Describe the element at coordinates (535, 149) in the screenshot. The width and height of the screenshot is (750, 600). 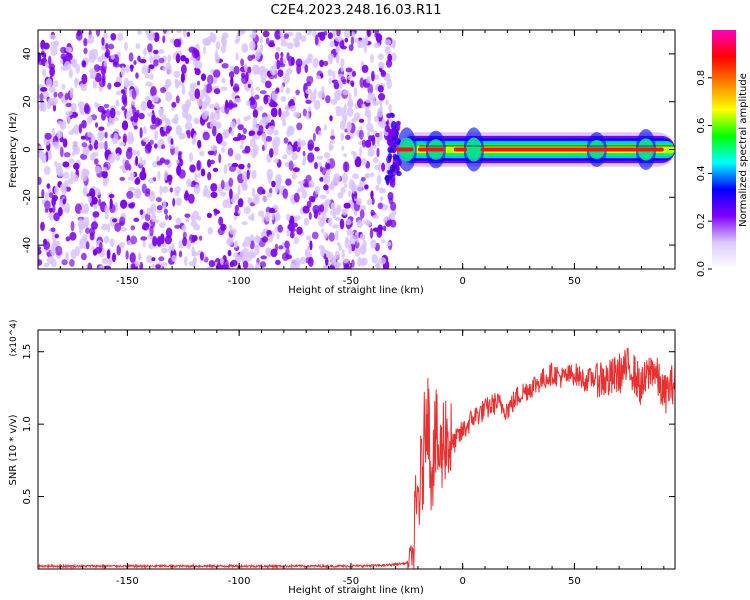
I see `signal-band` at that location.